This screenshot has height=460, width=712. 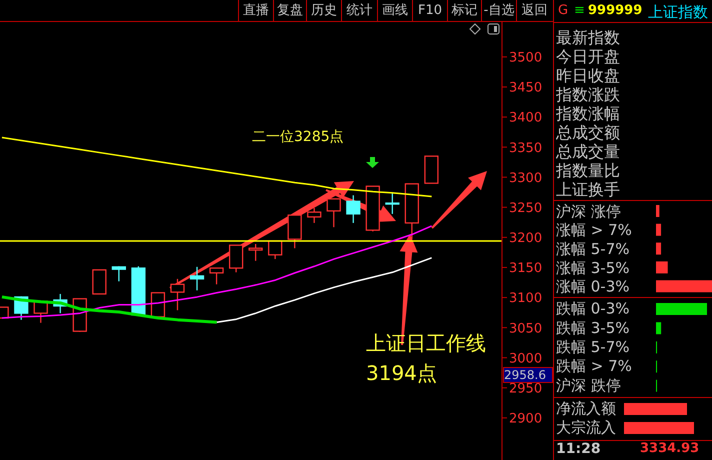 What do you see at coordinates (588, 132) in the screenshot?
I see `text: 总成交额` at bounding box center [588, 132].